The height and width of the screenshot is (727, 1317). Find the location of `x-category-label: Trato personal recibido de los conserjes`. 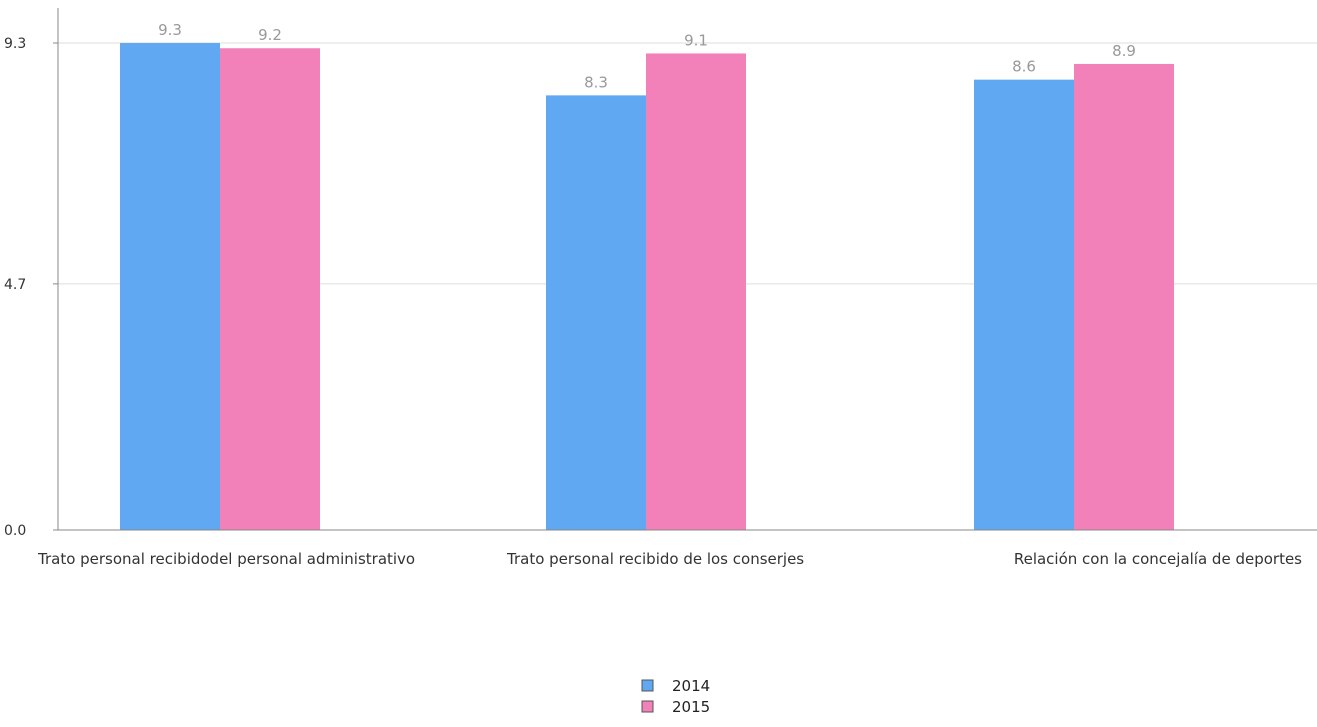

x-category-label: Trato personal recibido de los conserjes is located at coordinates (655, 559).